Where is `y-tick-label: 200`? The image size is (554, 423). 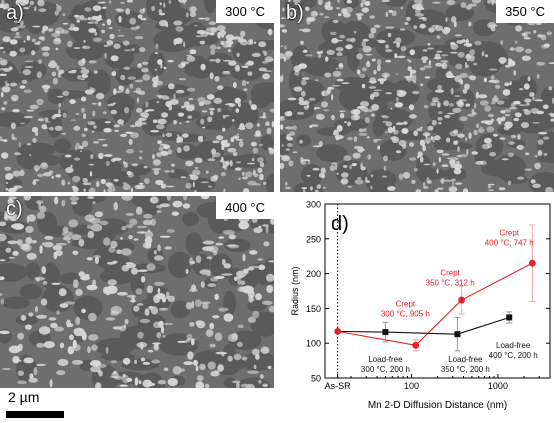 y-tick-label: 200 is located at coordinates (313, 274).